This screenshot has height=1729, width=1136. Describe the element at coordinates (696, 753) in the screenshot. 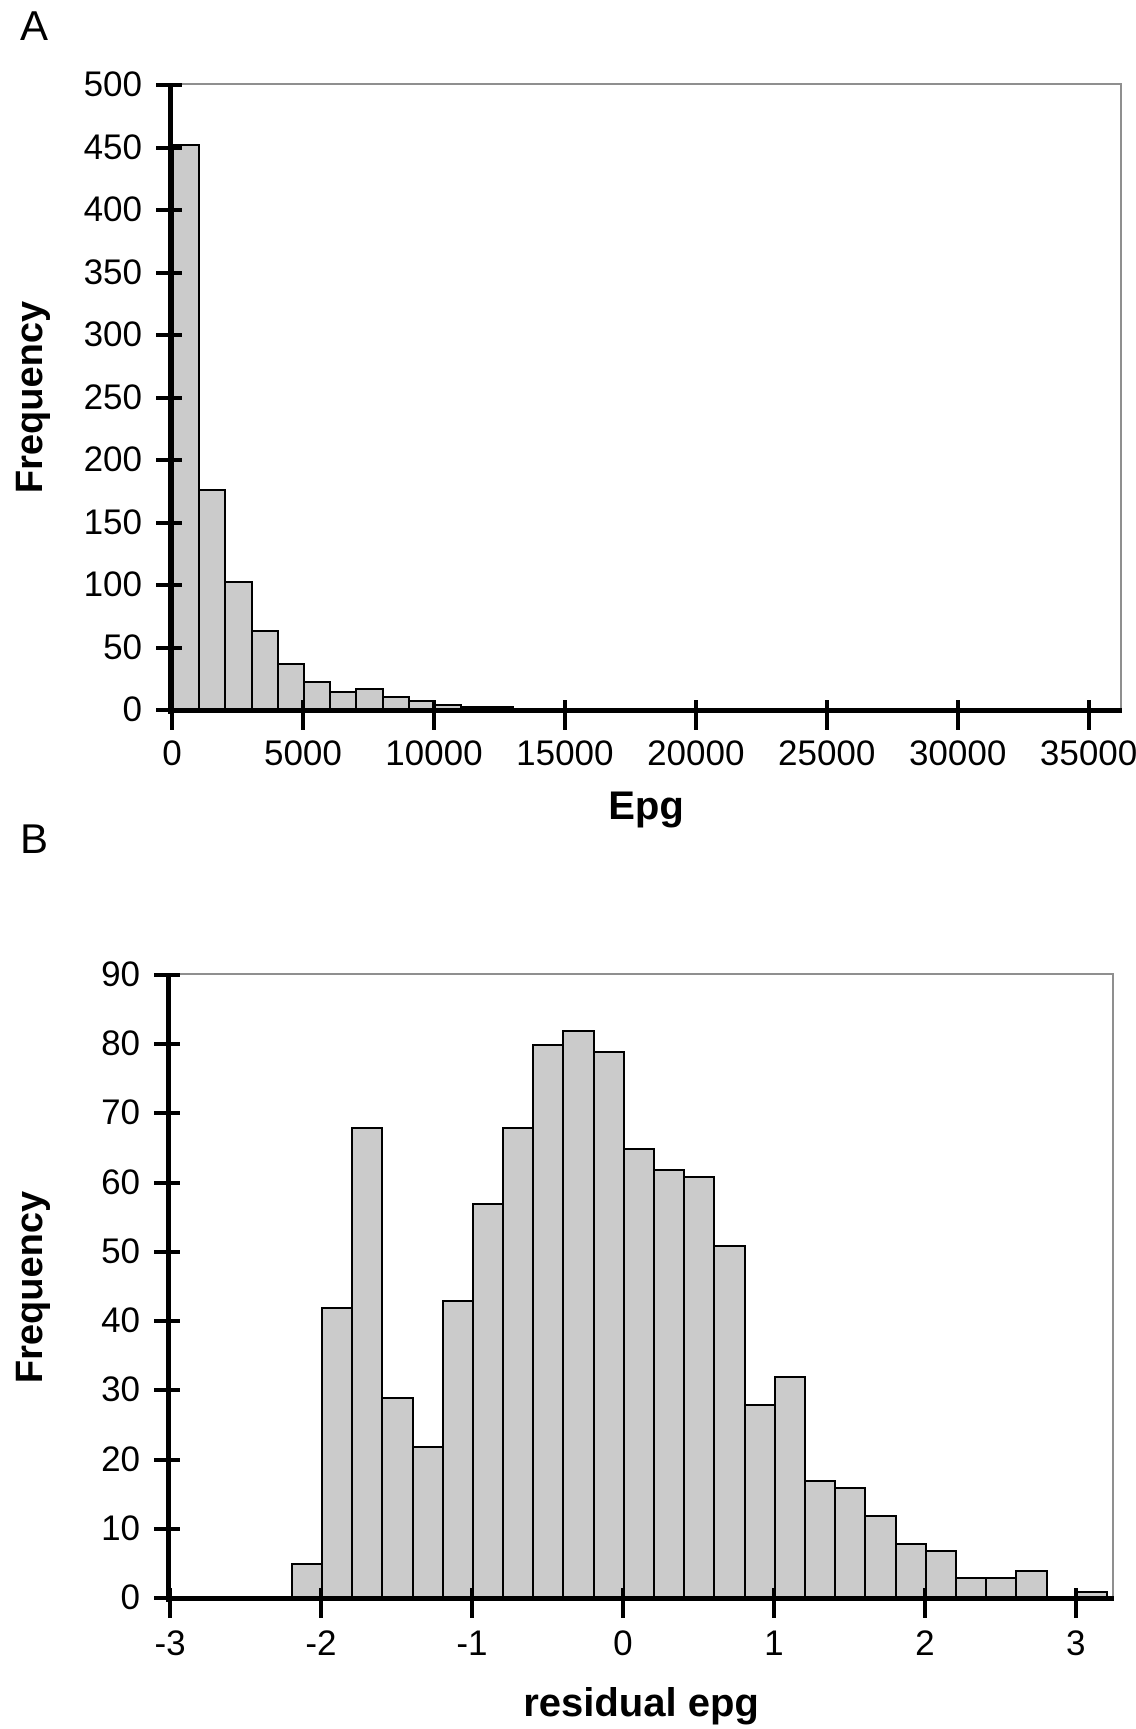

I see `x-tick-label: 20000` at that location.